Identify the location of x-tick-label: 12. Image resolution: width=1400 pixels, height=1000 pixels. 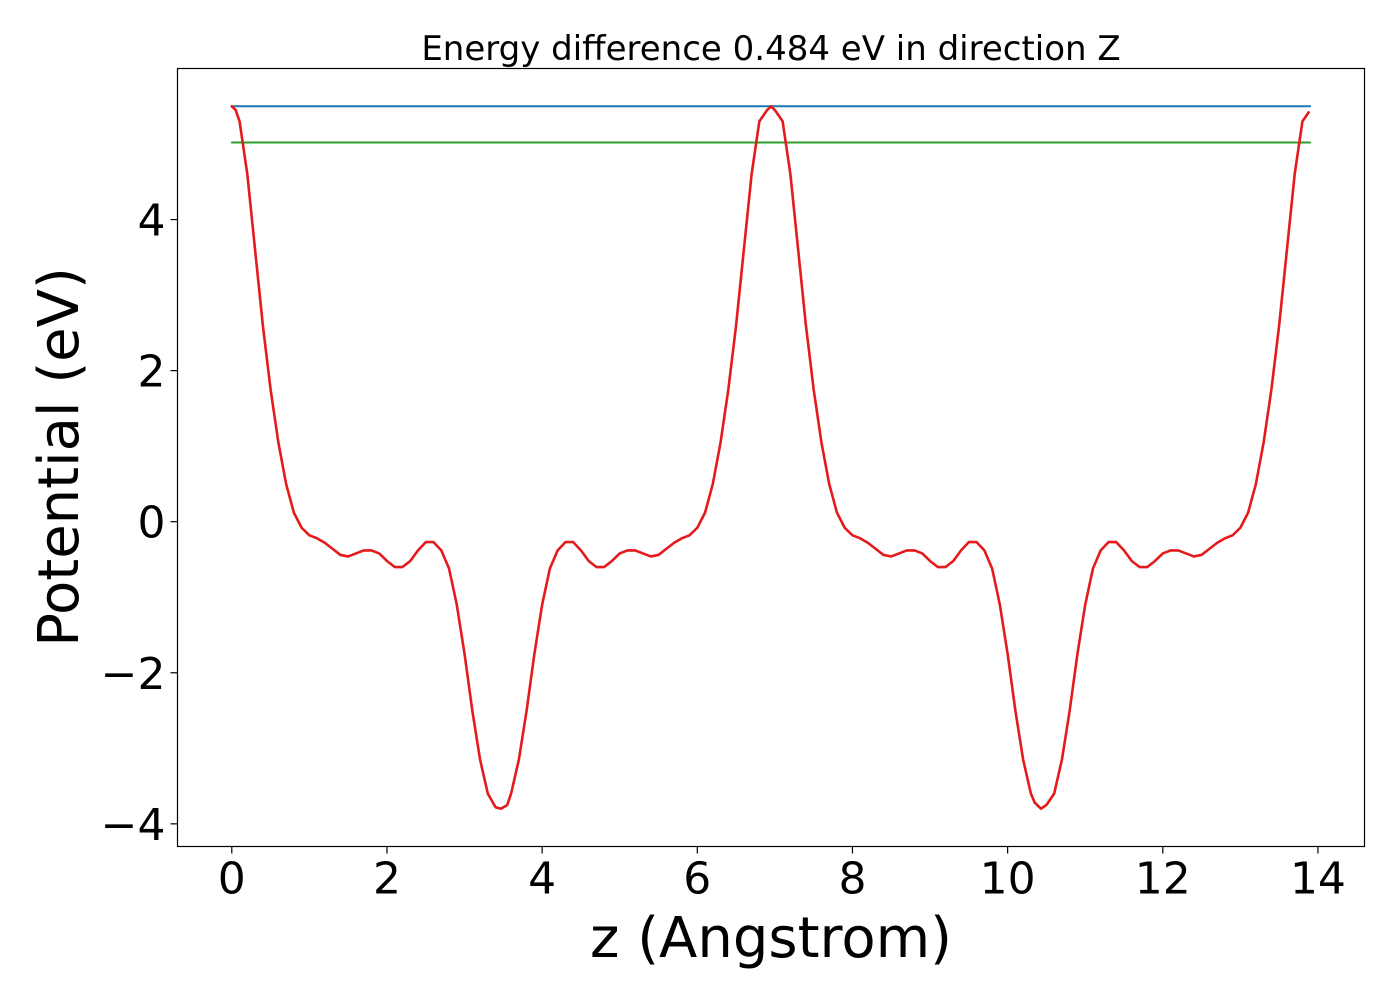
(1163, 879).